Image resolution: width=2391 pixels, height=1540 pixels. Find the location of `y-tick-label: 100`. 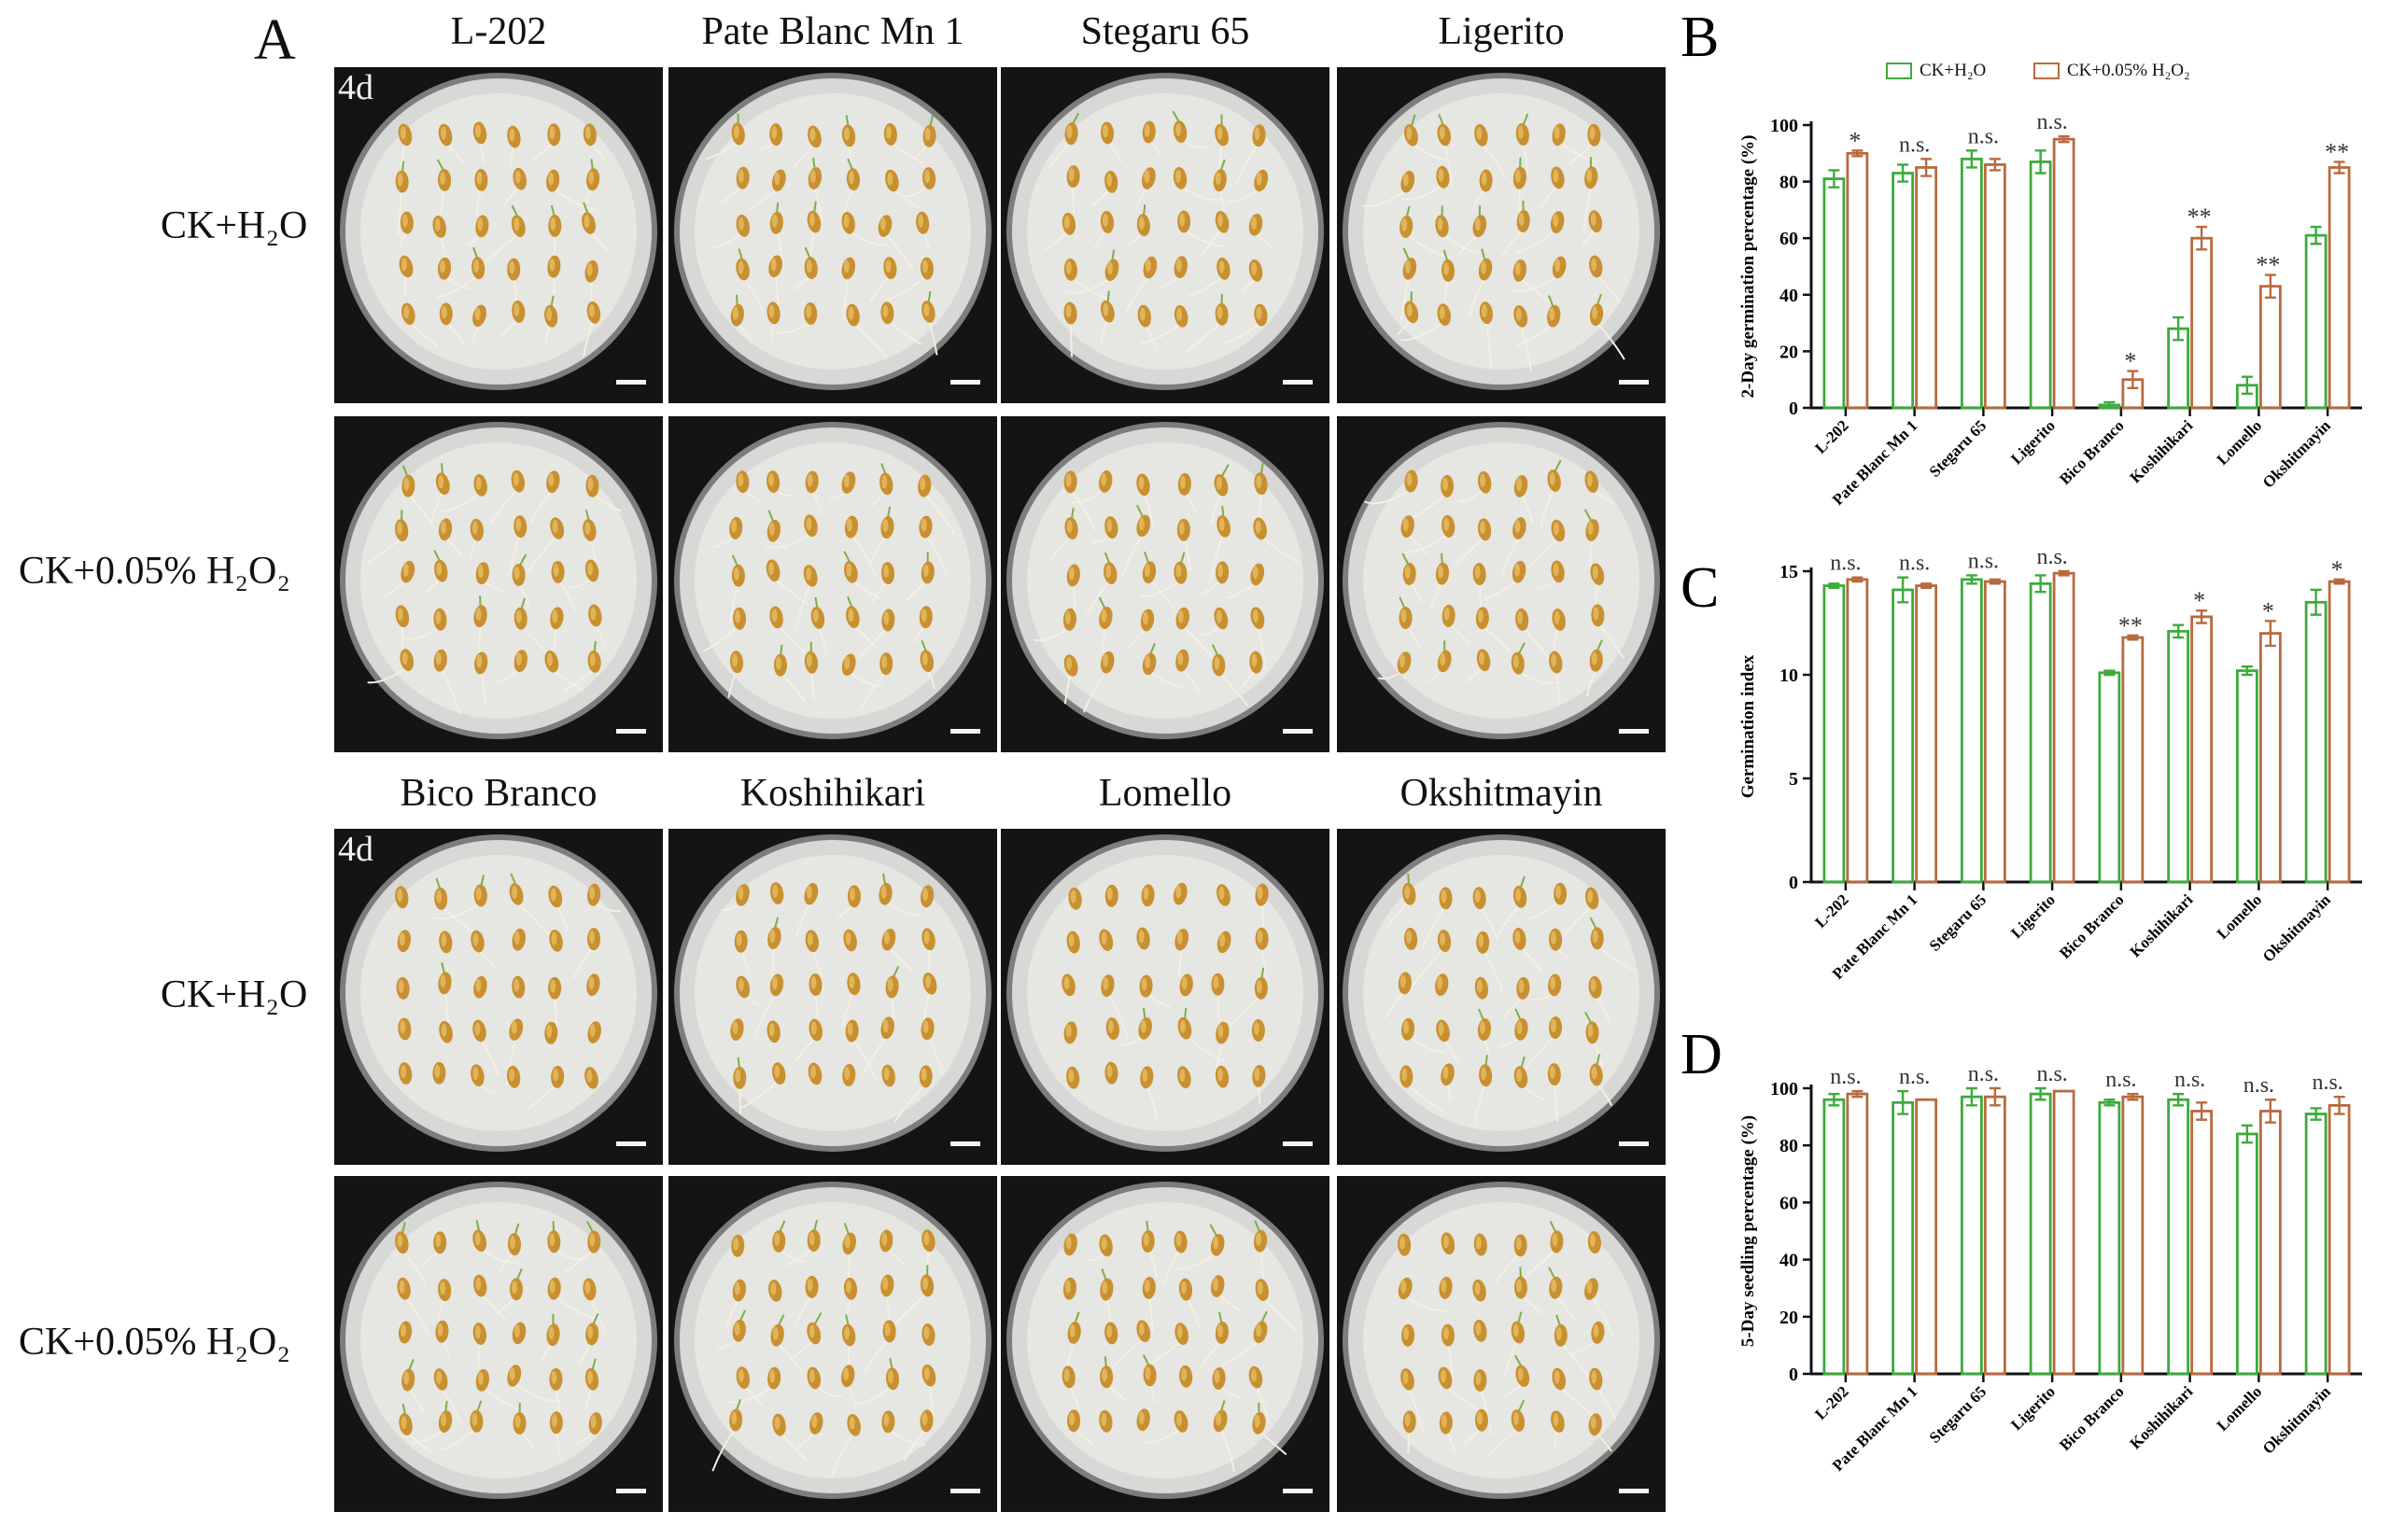

y-tick-label: 100 is located at coordinates (1784, 126).